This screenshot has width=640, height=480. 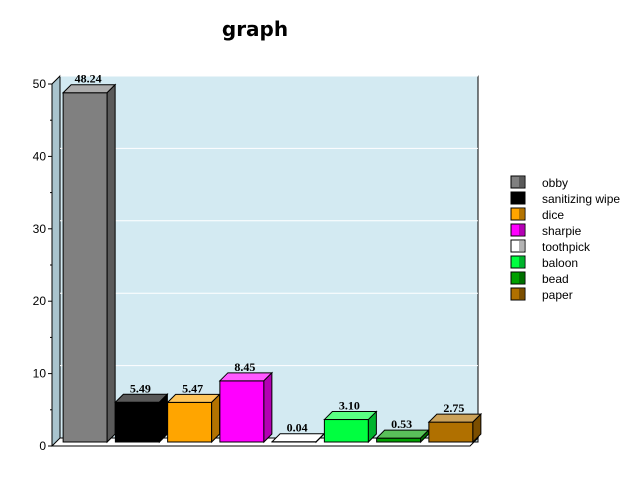 I want to click on bar-dice, so click(x=193, y=418).